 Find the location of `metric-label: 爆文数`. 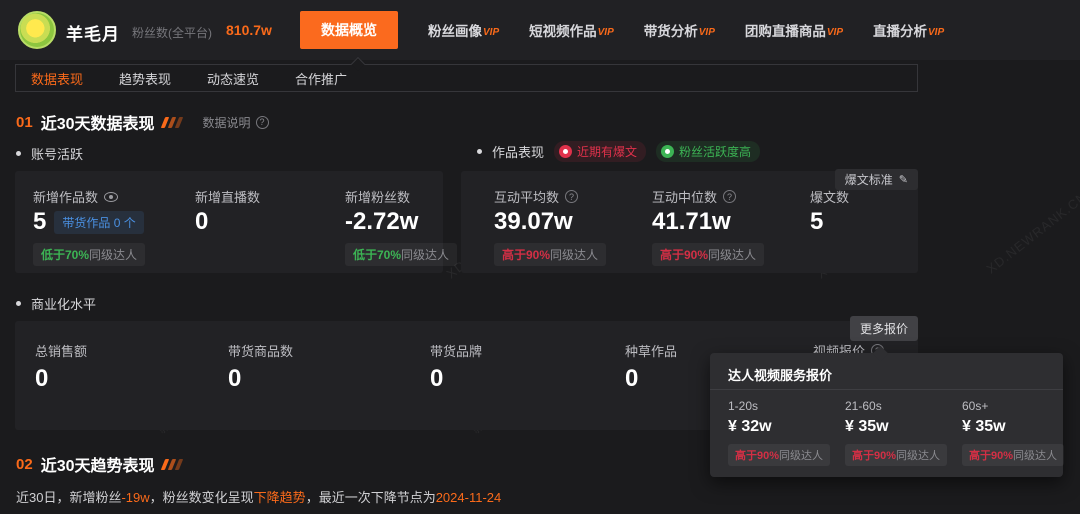

metric-label: 爆文数 is located at coordinates (830, 197).